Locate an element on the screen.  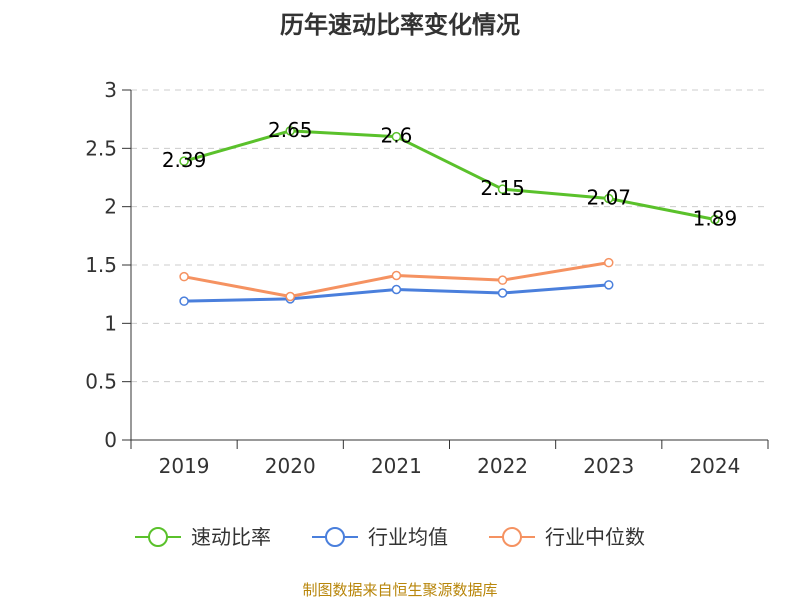
series-0-point-2023 is located at coordinates (609, 198).